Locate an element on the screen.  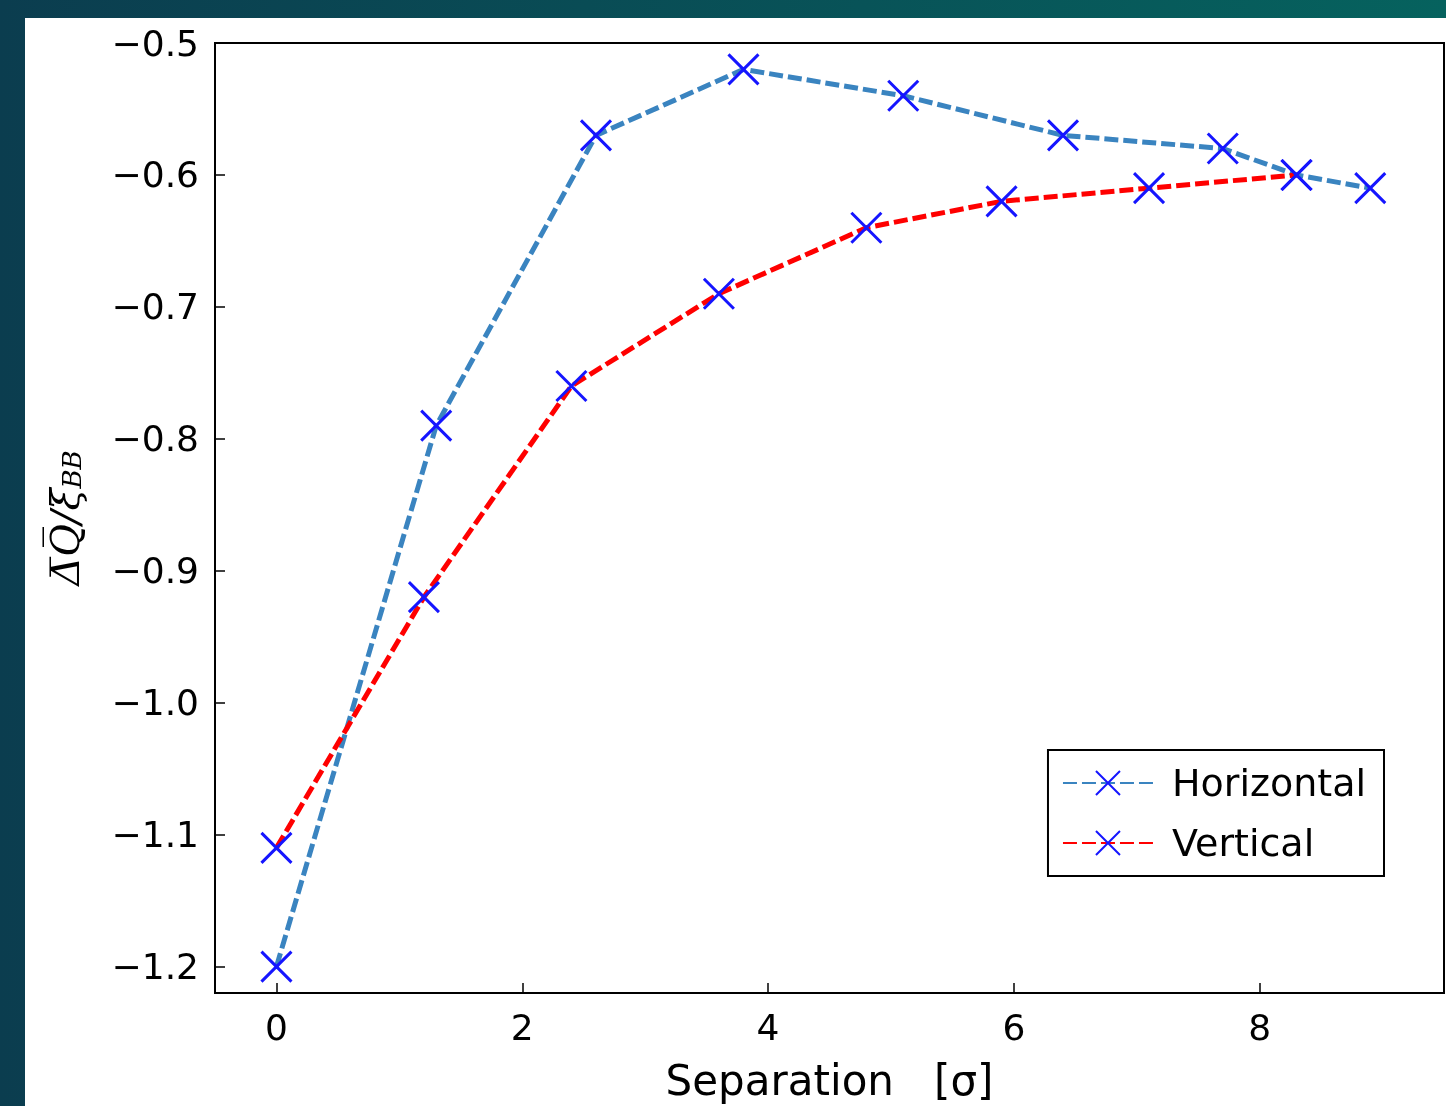
x-tick-label: 2 is located at coordinates (522, 1027).